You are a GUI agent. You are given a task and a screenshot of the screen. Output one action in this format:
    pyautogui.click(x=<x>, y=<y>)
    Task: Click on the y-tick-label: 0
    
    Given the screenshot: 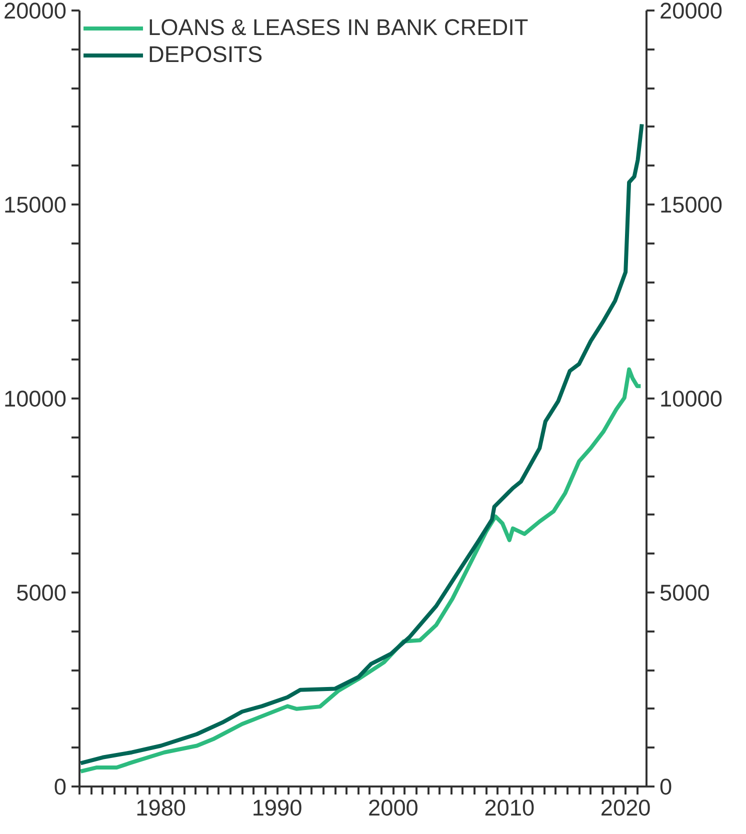 What is the action you would take?
    pyautogui.click(x=60, y=787)
    